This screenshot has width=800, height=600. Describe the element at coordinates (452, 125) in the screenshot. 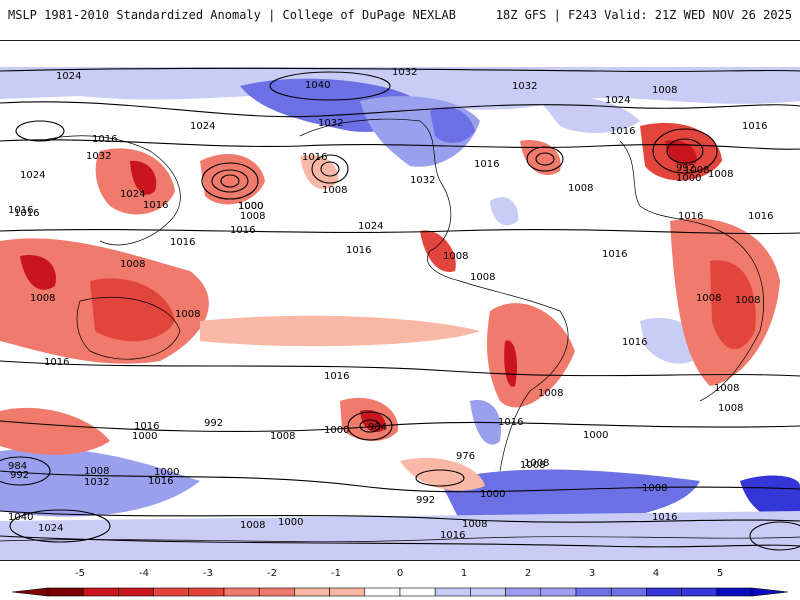

I see `blue-greenland` at that location.